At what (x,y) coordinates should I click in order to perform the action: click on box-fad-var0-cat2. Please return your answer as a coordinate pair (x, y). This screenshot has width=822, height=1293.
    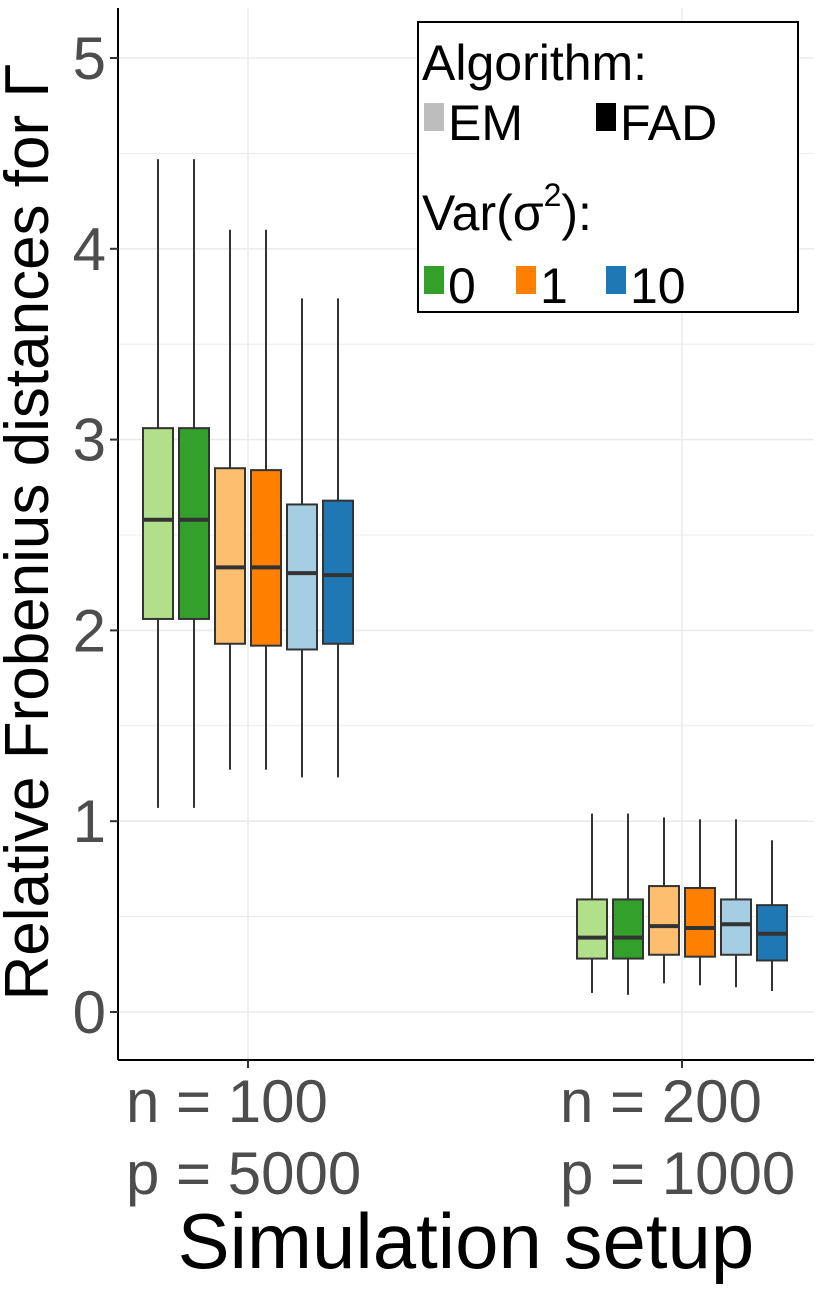
    Looking at the image, I should click on (628, 904).